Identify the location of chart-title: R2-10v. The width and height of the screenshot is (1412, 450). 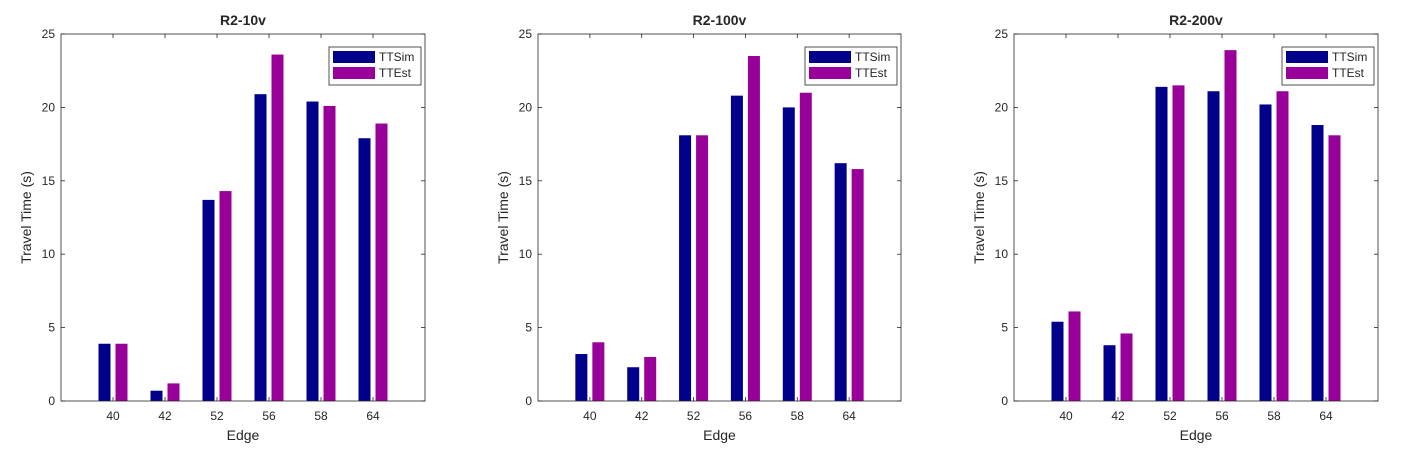
(243, 20).